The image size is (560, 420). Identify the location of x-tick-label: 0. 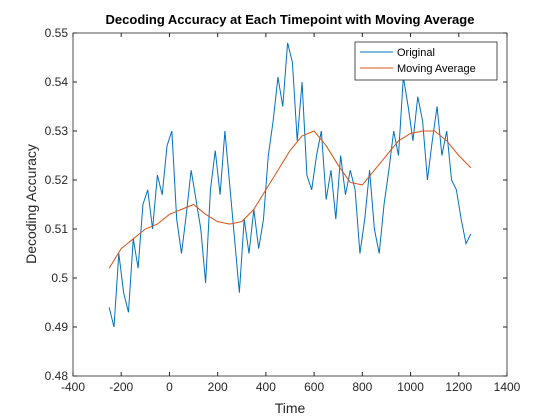
(169, 387).